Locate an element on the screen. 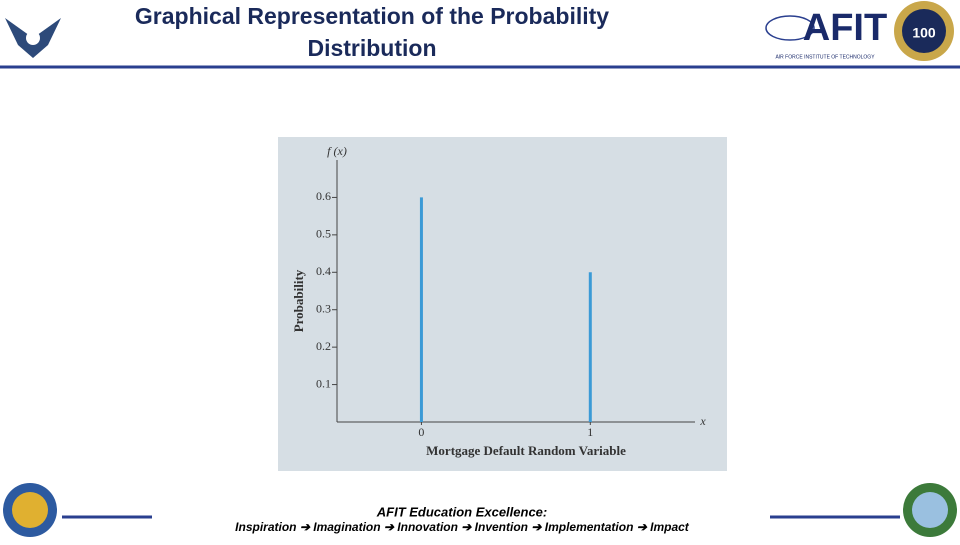 This screenshot has width=960, height=545. x-axis-label: Mortgage Default Random Variable is located at coordinates (526, 450).